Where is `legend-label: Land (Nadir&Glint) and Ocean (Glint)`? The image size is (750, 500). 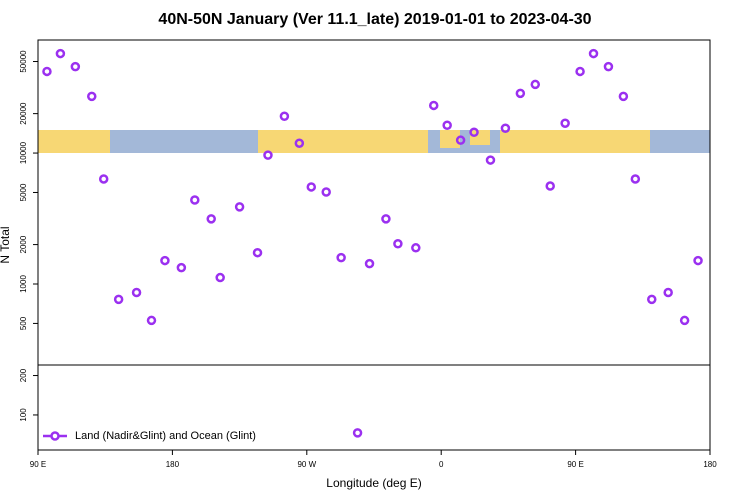
legend-label: Land (Nadir&Glint) and Ocean (Glint) is located at coordinates (165, 436).